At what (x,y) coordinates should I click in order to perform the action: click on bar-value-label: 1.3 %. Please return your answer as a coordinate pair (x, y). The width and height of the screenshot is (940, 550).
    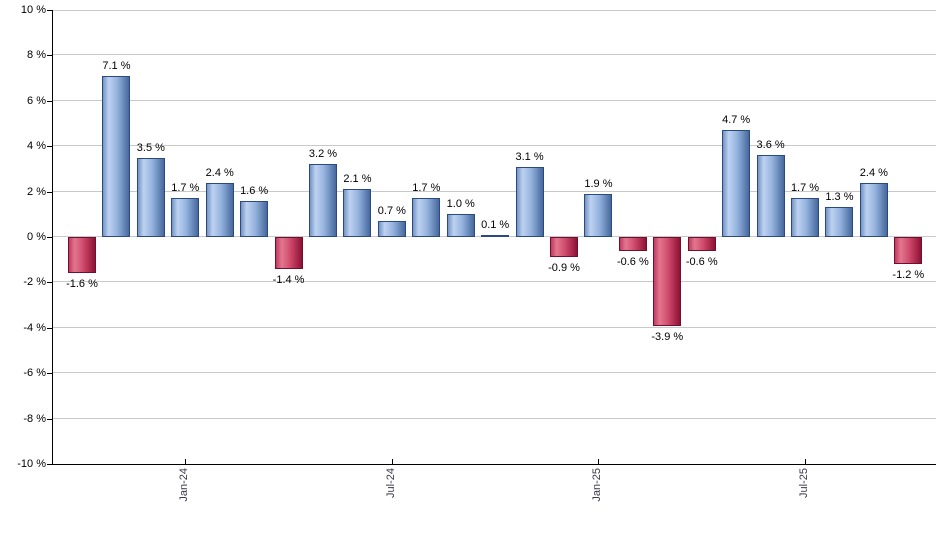
    Looking at the image, I should click on (839, 197).